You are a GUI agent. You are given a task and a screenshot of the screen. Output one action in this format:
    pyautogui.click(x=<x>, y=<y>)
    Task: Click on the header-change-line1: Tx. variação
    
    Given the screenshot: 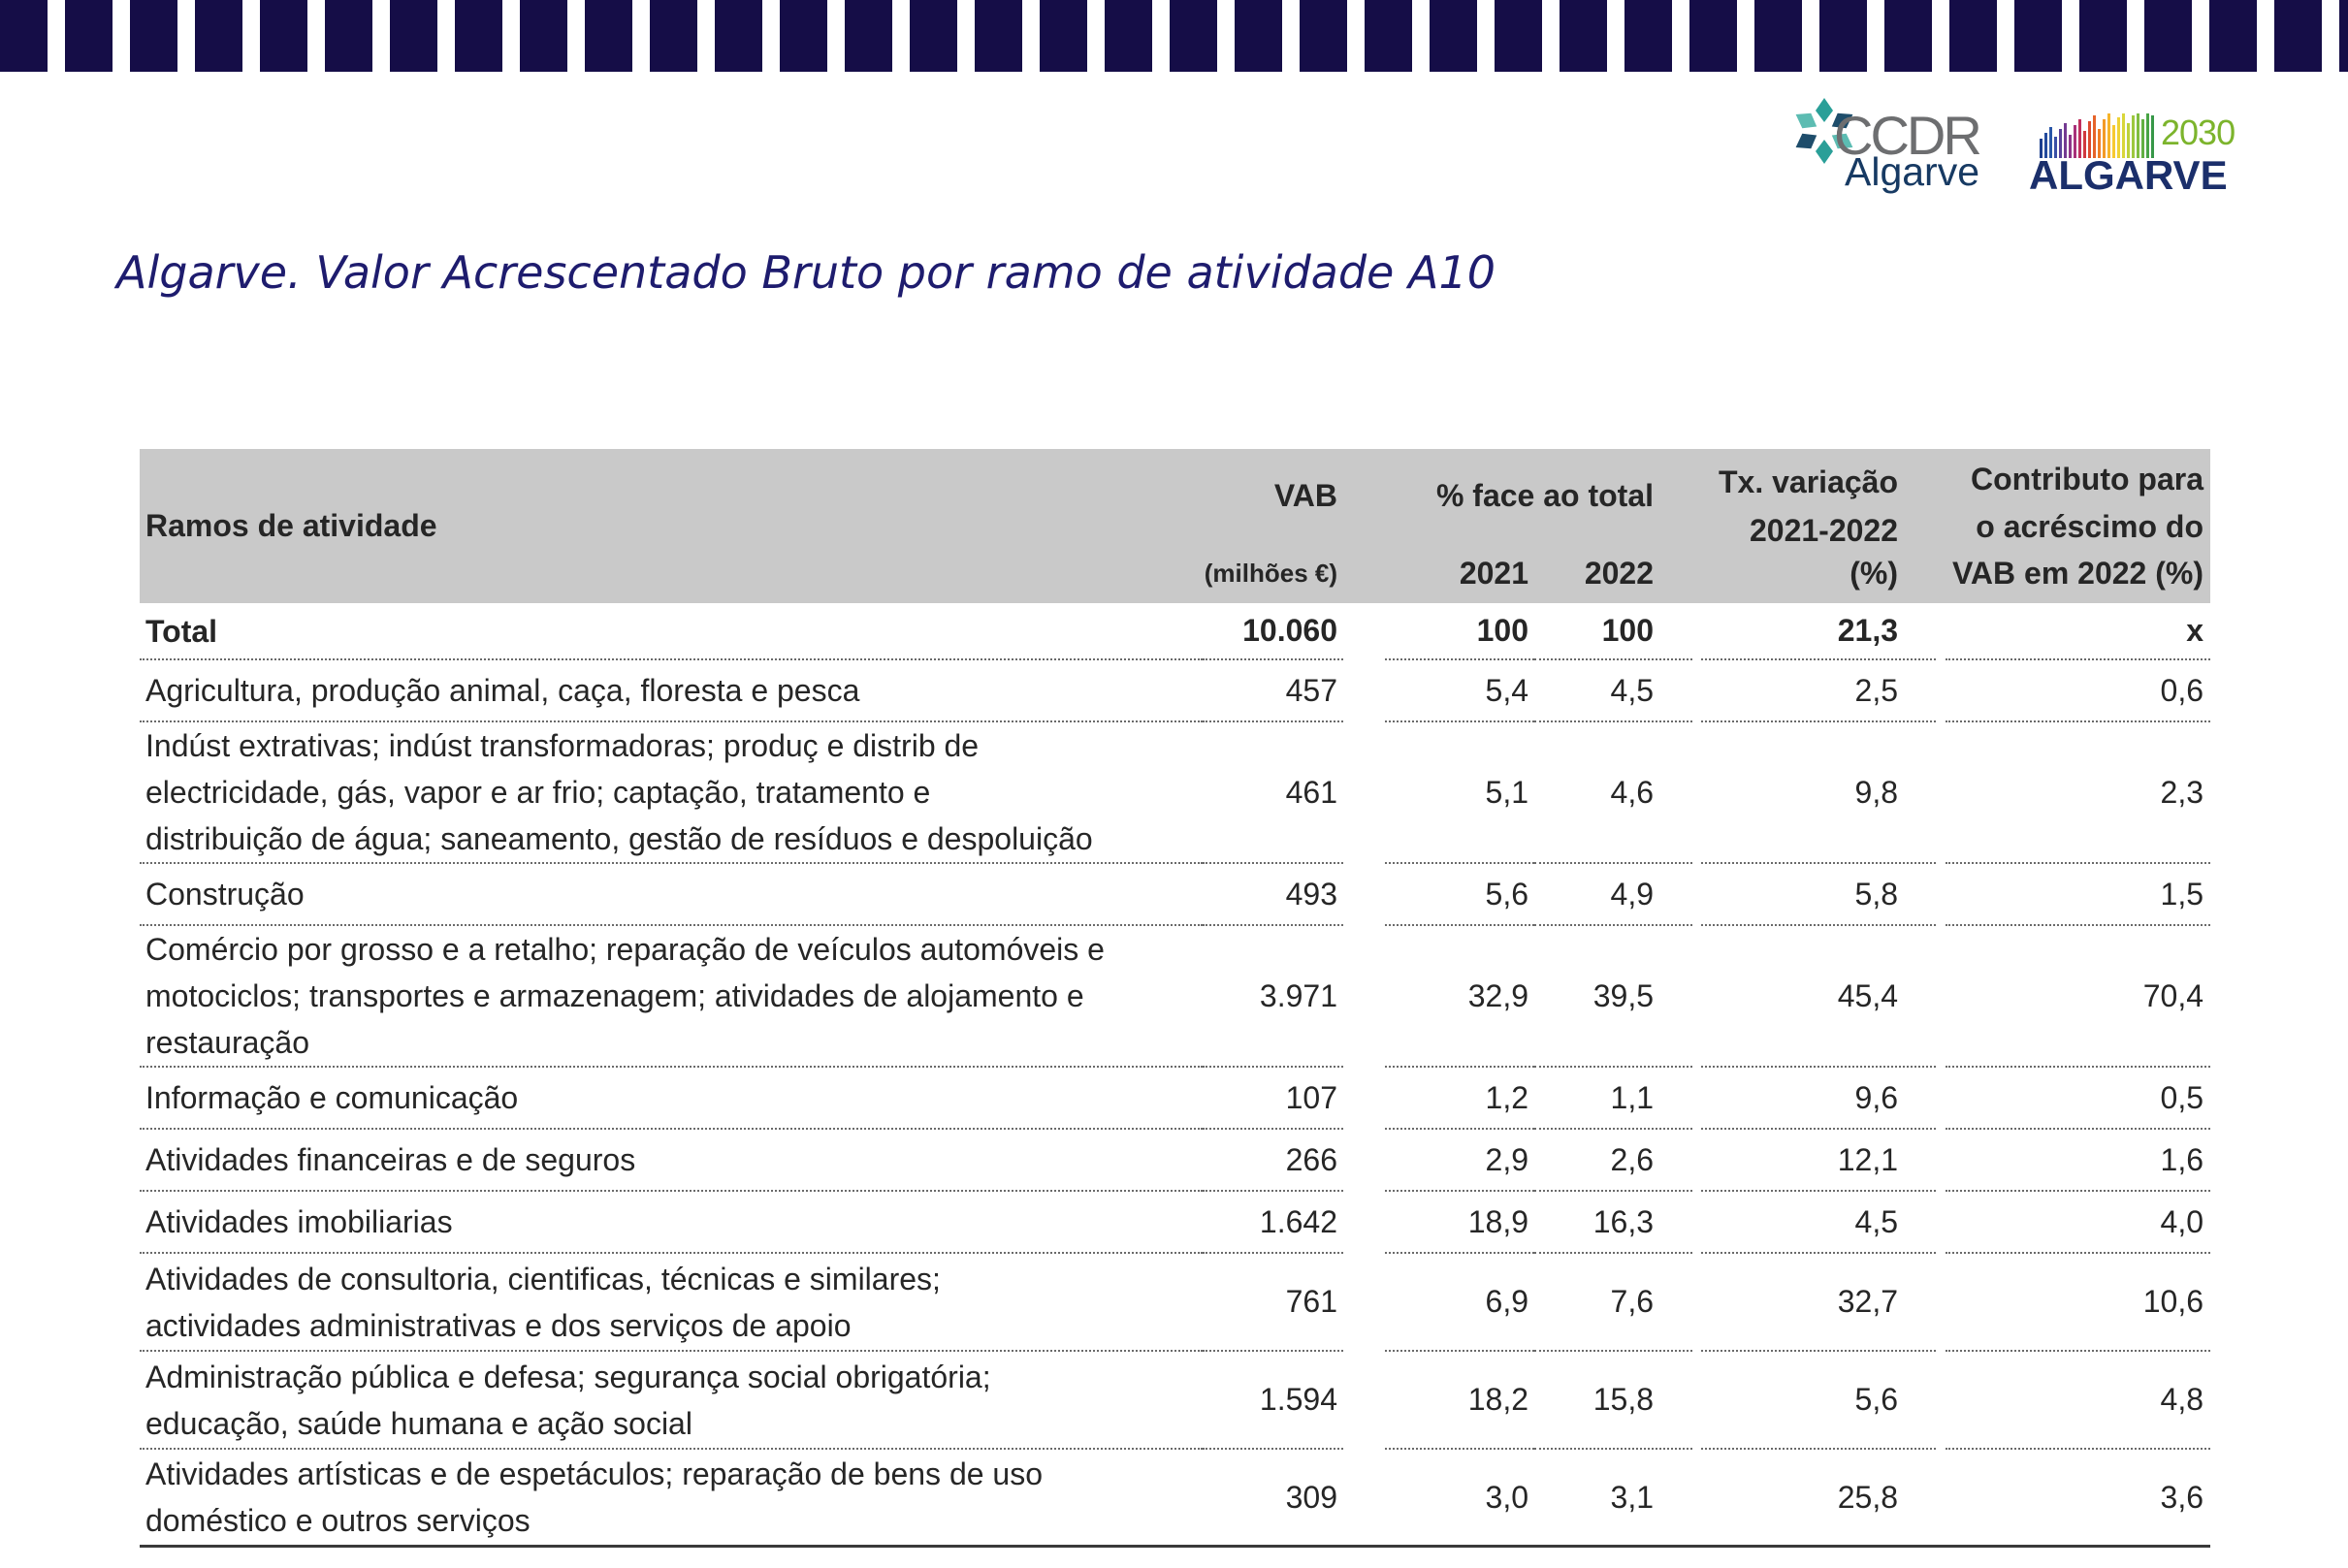 What is the action you would take?
    pyautogui.click(x=1809, y=481)
    